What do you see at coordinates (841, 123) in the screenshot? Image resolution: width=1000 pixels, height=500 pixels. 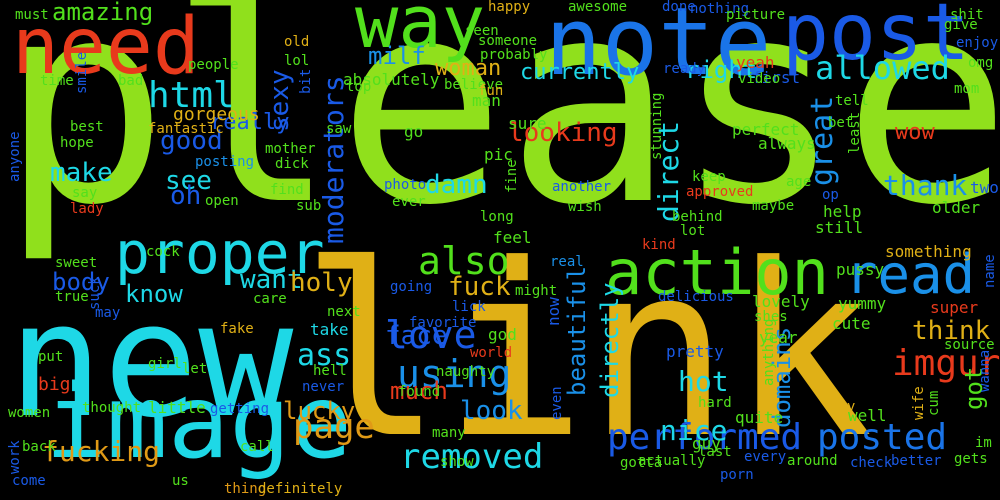 I see `word-bet: bet` at bounding box center [841, 123].